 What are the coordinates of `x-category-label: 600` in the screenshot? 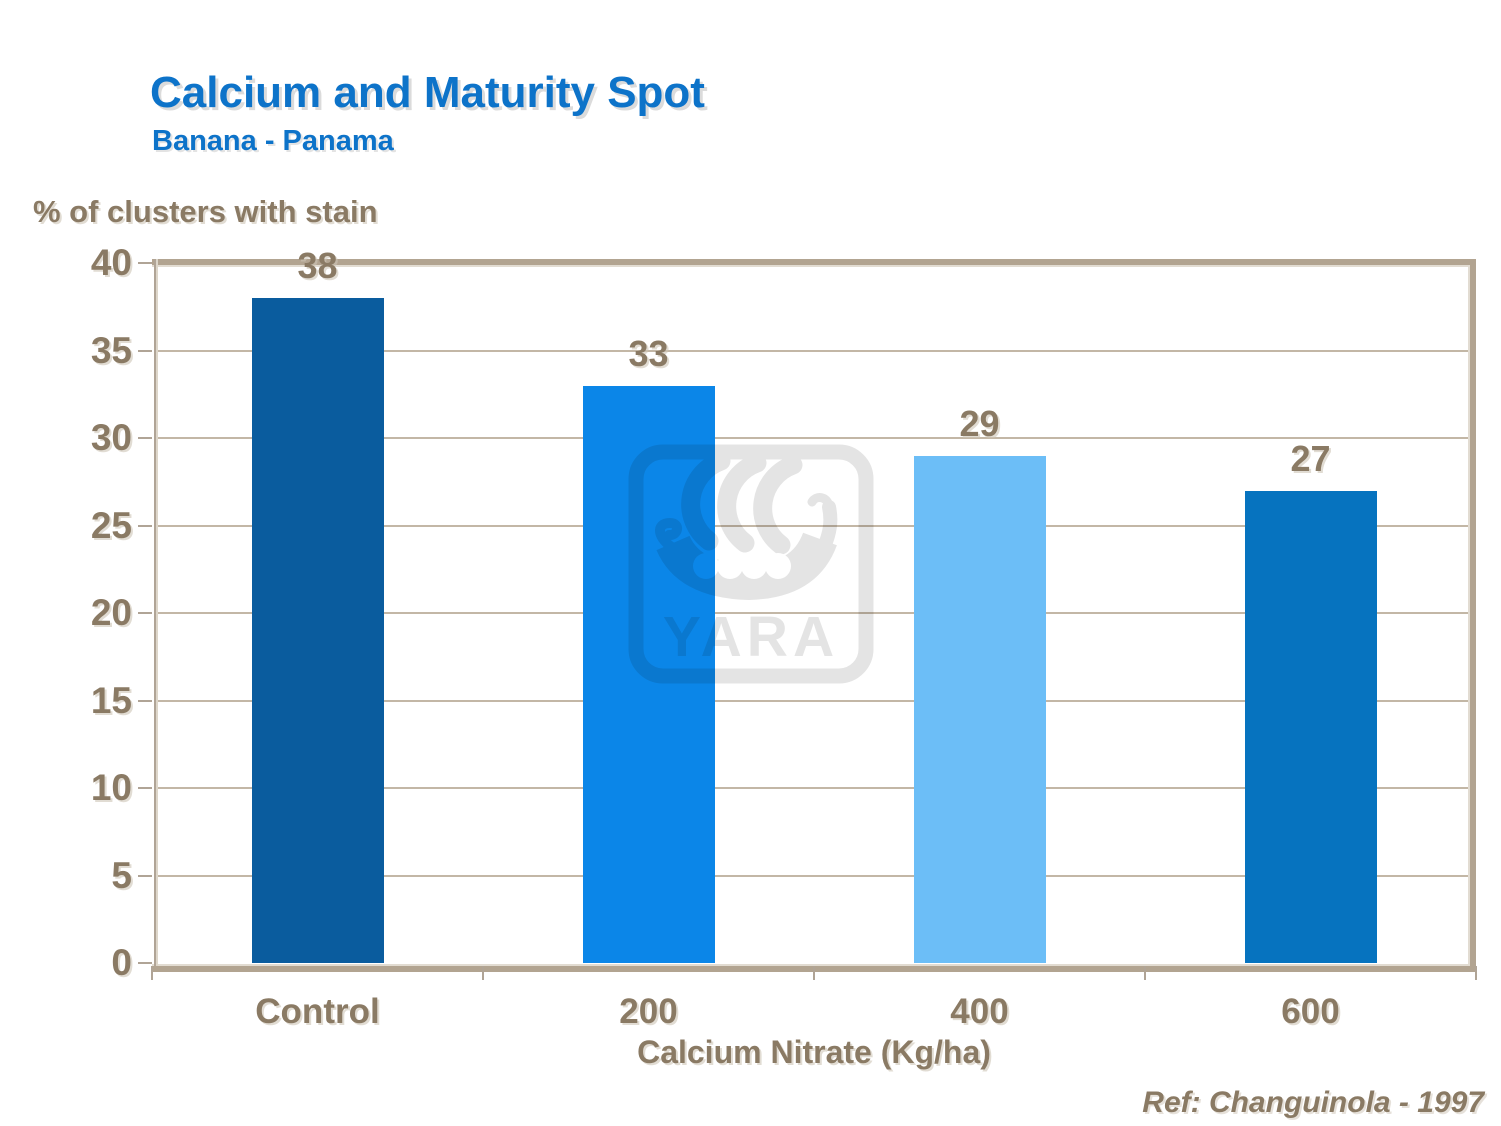 It's located at (1310, 1011).